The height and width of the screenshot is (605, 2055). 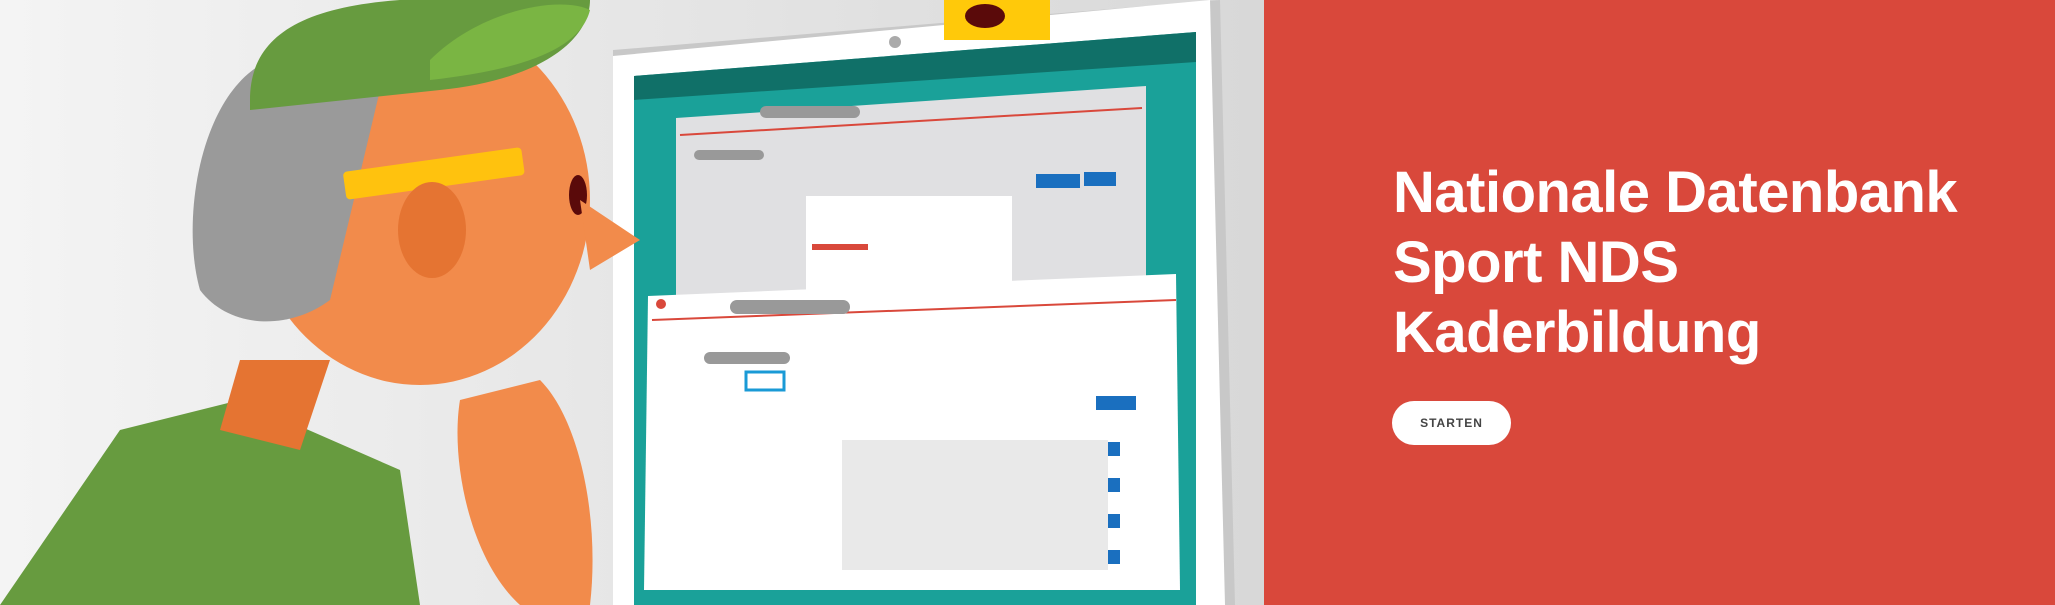 What do you see at coordinates (432, 230) in the screenshot?
I see `ear` at bounding box center [432, 230].